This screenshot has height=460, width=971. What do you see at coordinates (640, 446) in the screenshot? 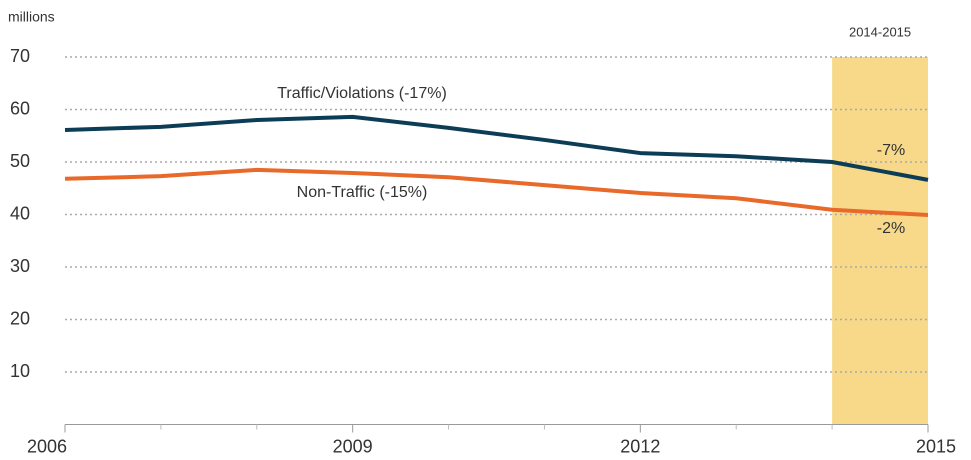
I see `x-tick-label: 2012` at bounding box center [640, 446].